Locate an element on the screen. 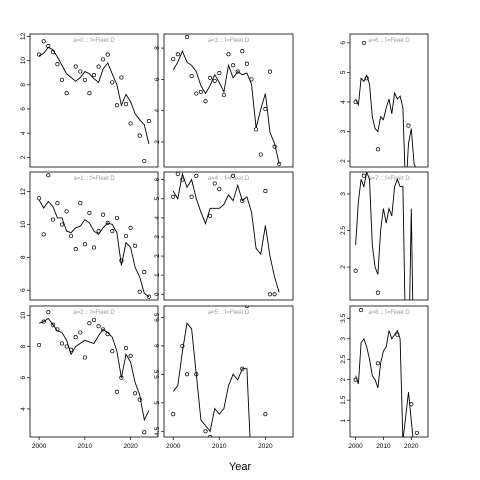 This screenshot has height=480, width=480. y-tick-label: 1.5 is located at coordinates (343, 399).